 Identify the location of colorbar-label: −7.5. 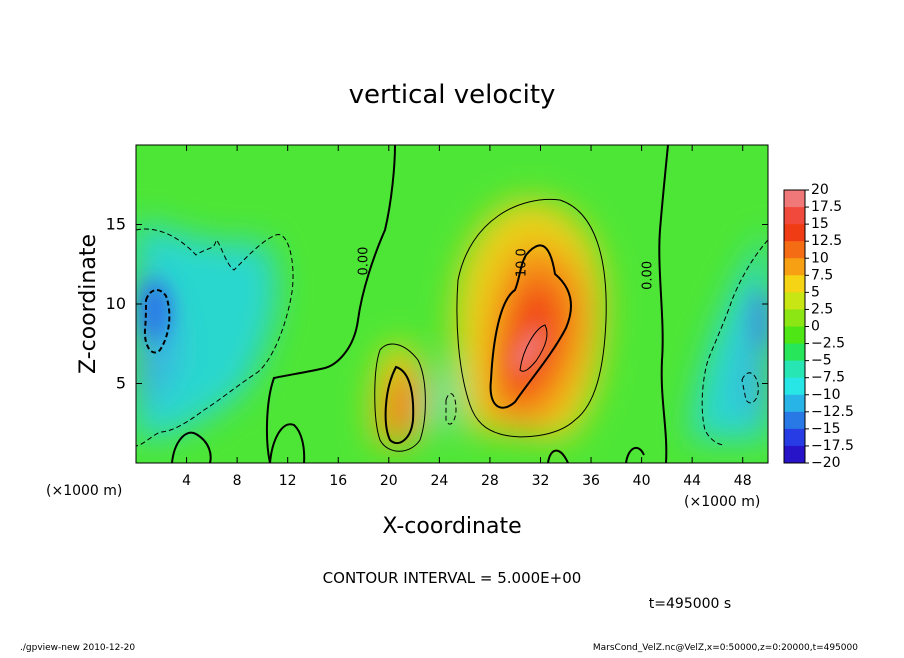
(828, 378).